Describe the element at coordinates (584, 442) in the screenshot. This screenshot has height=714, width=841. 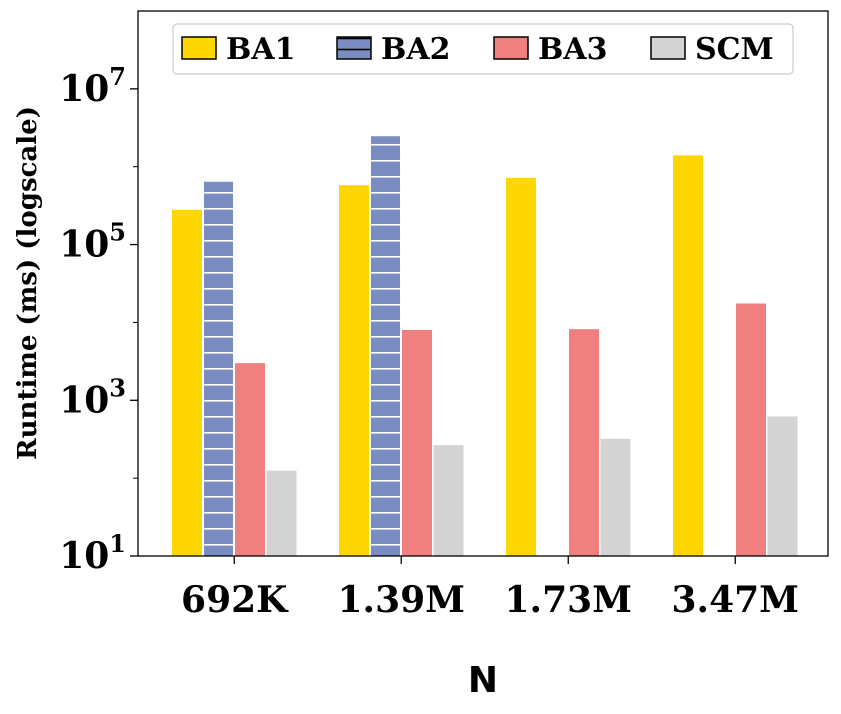
I see `bar-ba3-1.73m` at that location.